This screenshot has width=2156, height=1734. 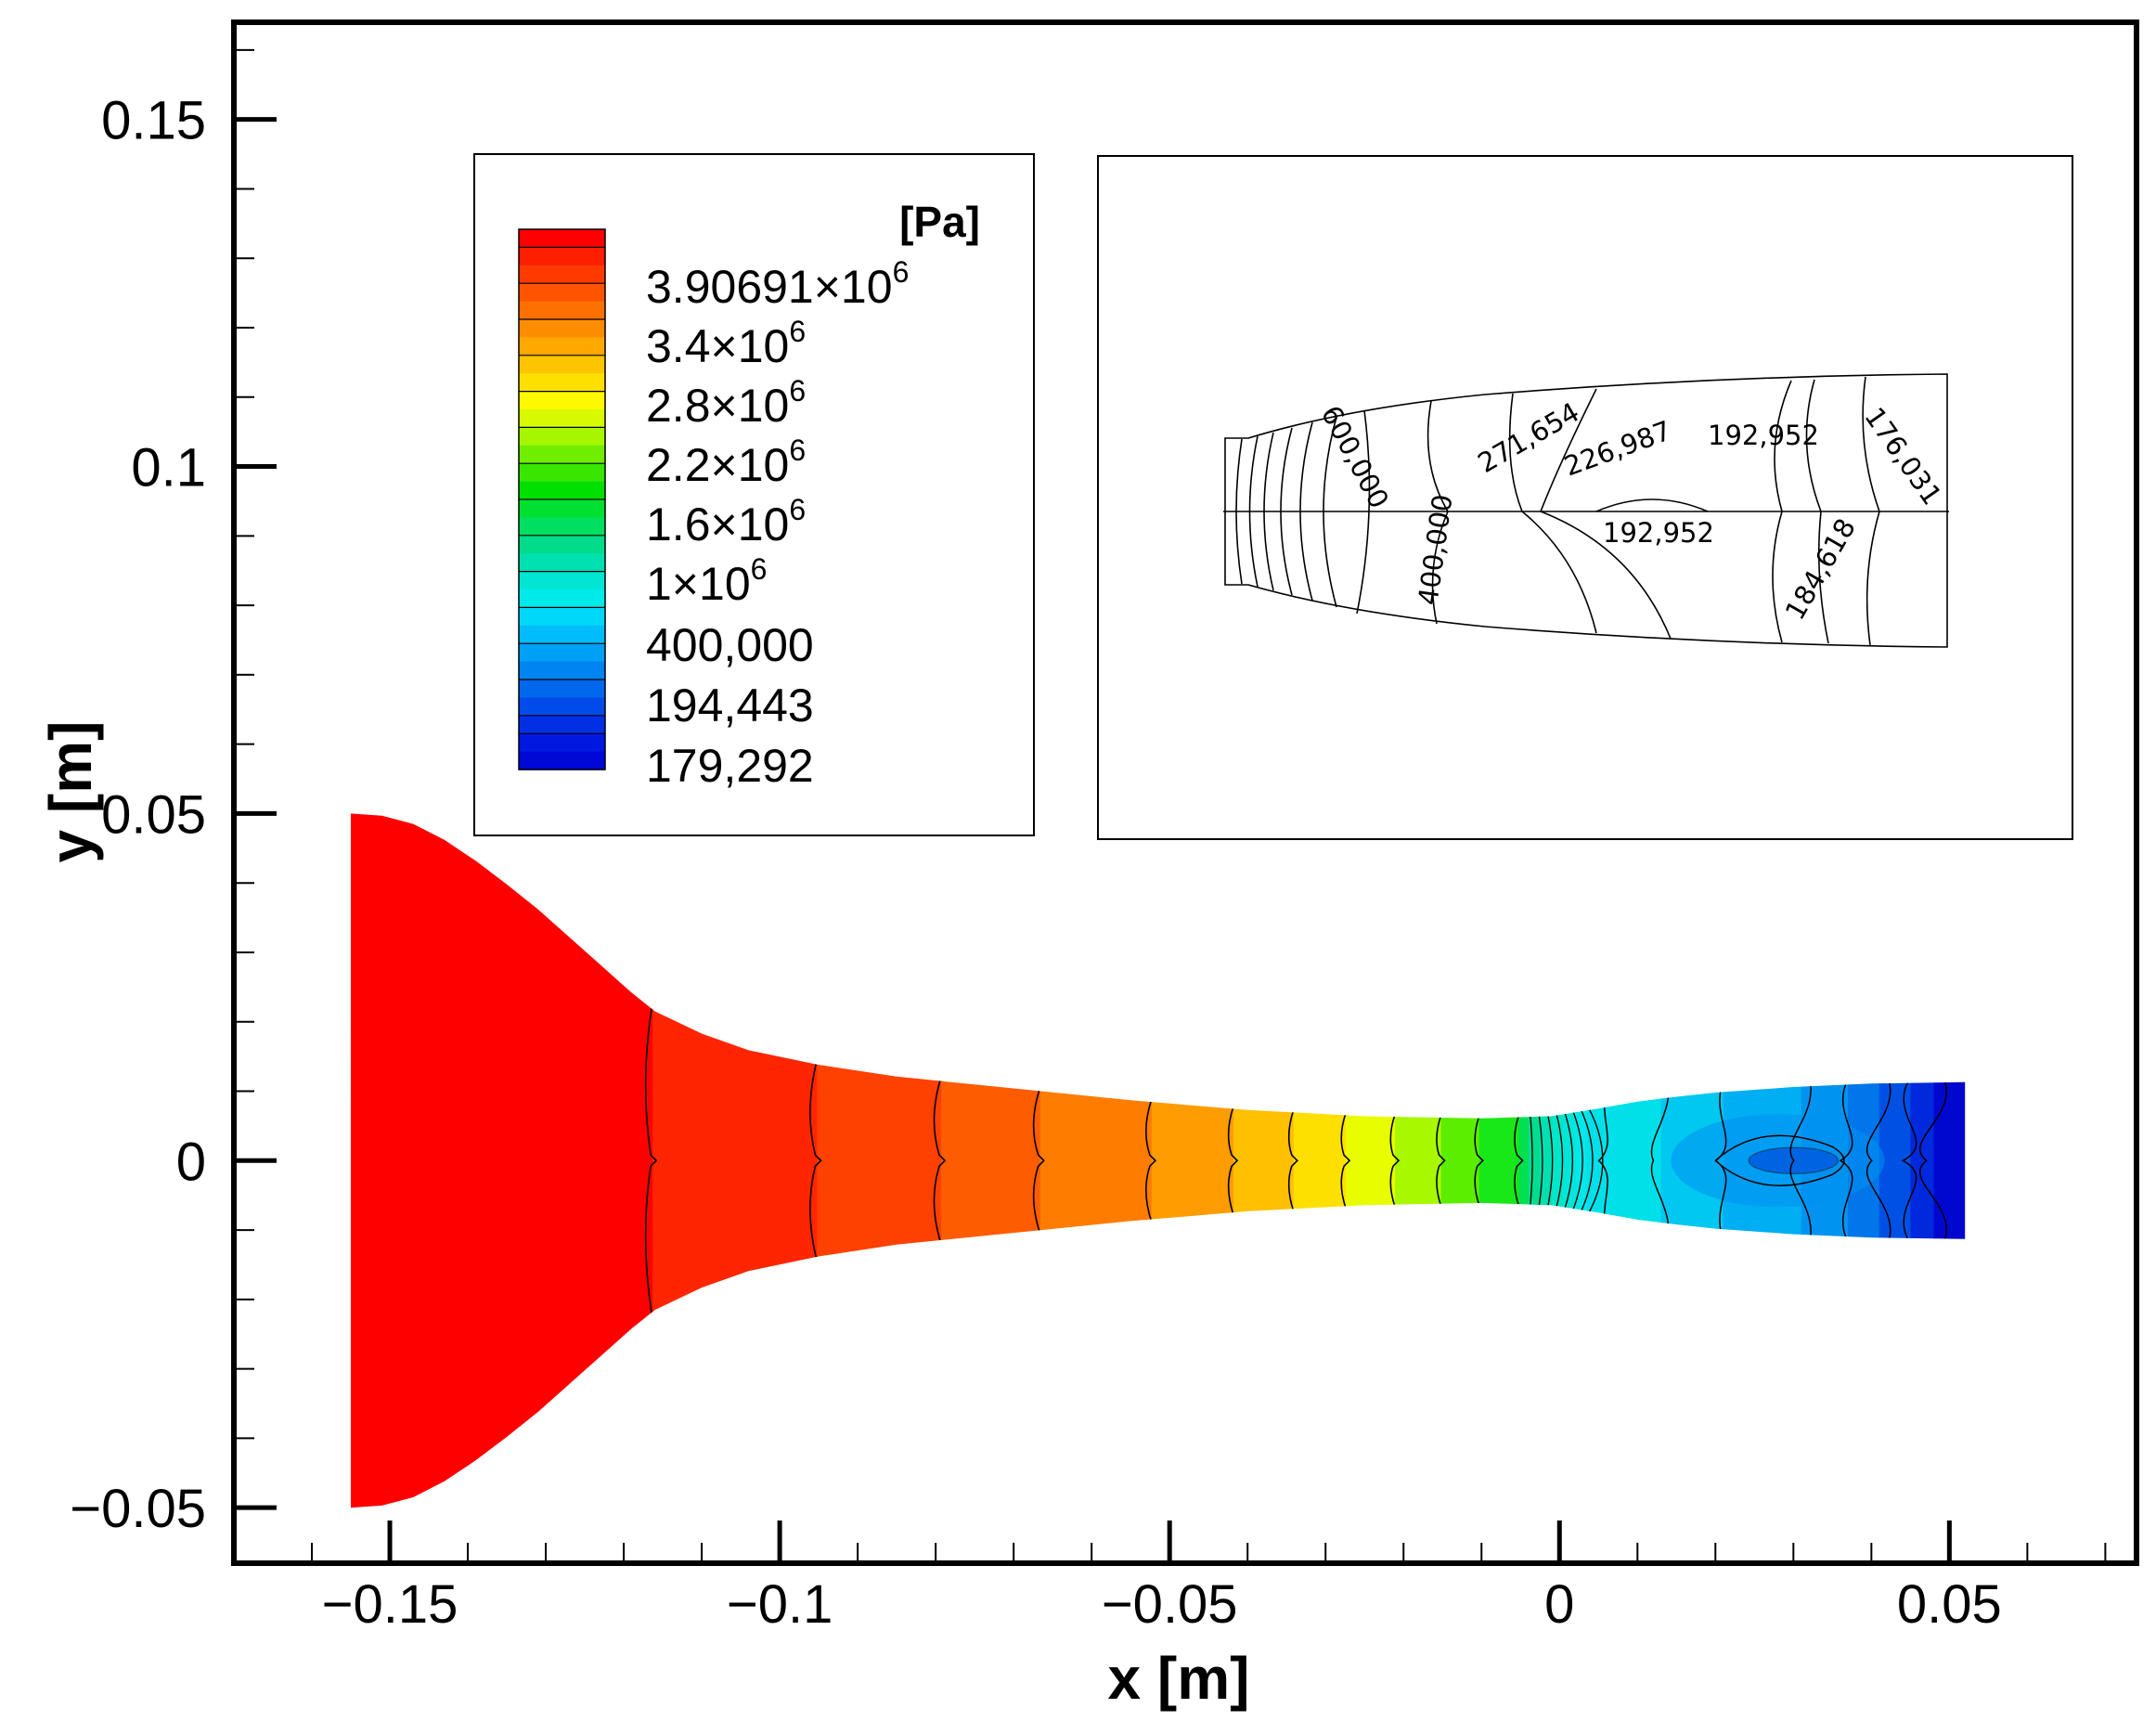 I want to click on x-tick-label: −0.05, so click(x=1170, y=1604).